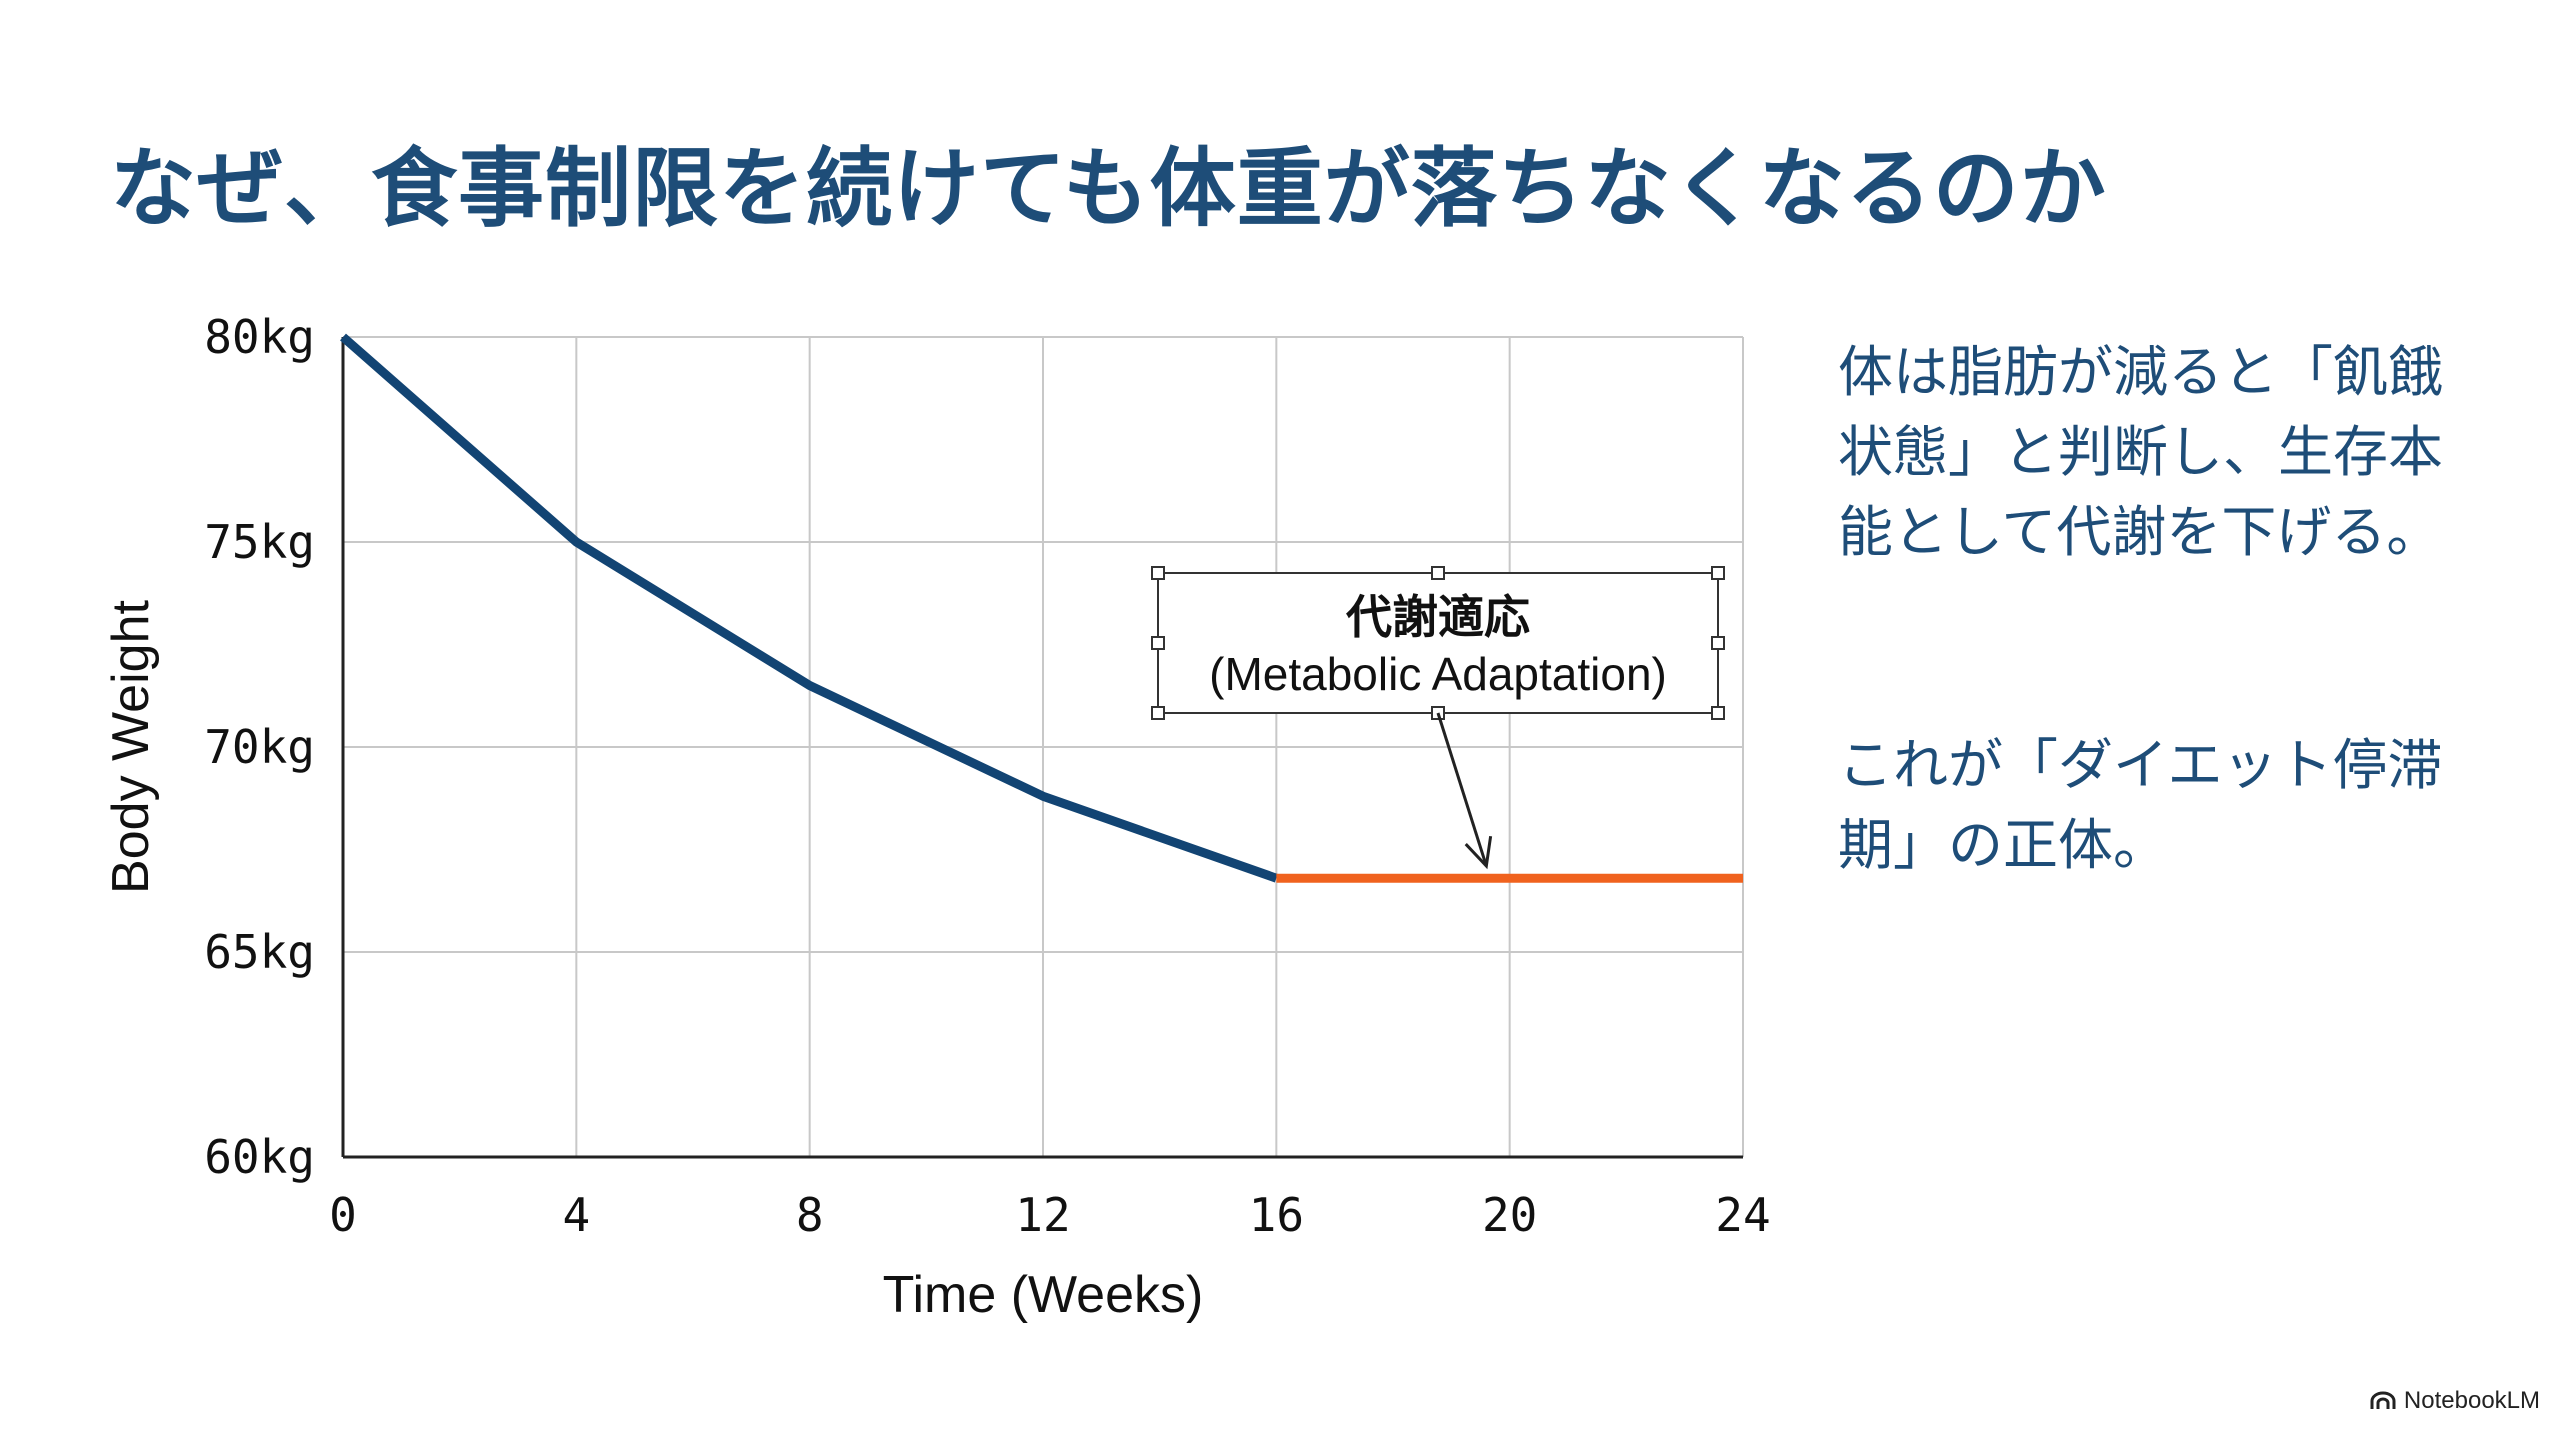 The width and height of the screenshot is (2560, 1429). I want to click on x-tick-label: 8, so click(810, 1215).